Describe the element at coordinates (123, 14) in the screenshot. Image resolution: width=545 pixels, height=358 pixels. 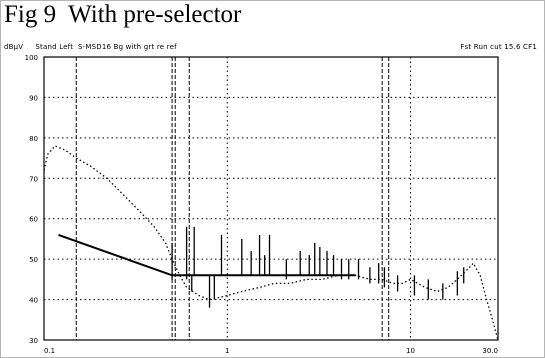
I see `figure-title: Fig 9 With pre-selector` at that location.